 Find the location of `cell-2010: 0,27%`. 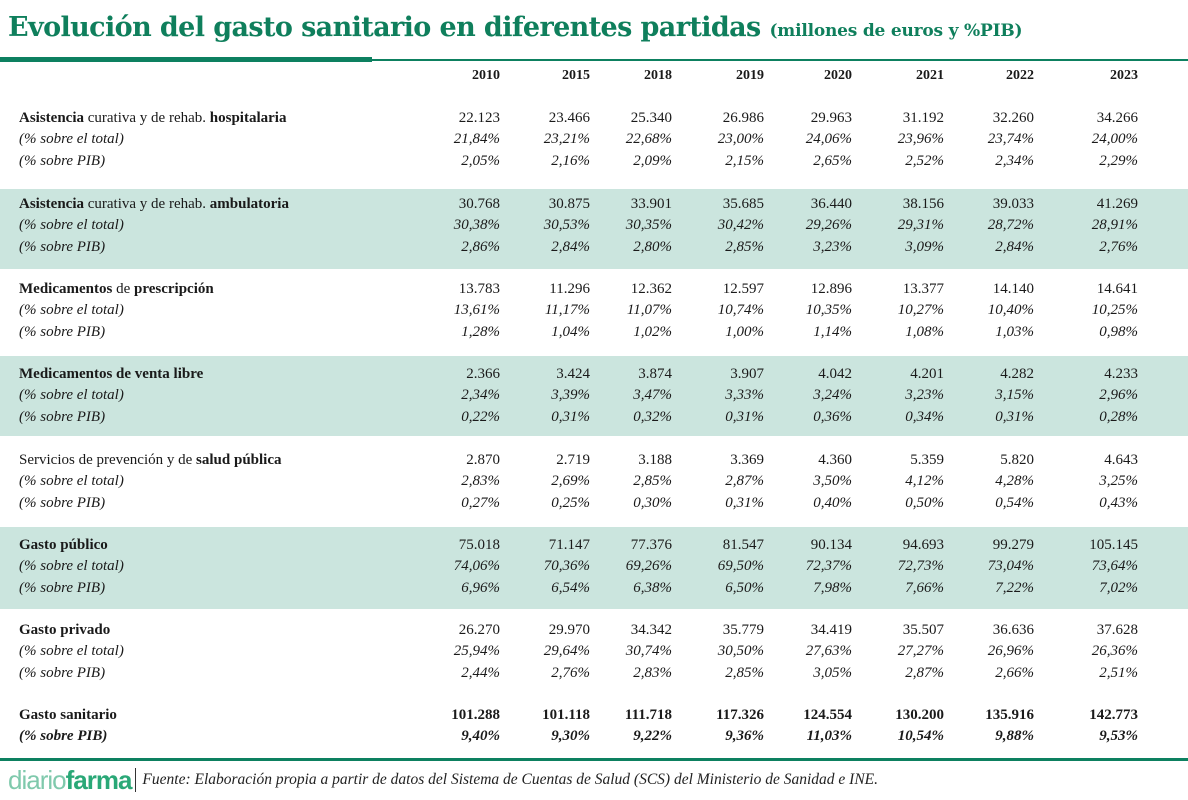

cell-2010: 0,27% is located at coordinates (480, 502).